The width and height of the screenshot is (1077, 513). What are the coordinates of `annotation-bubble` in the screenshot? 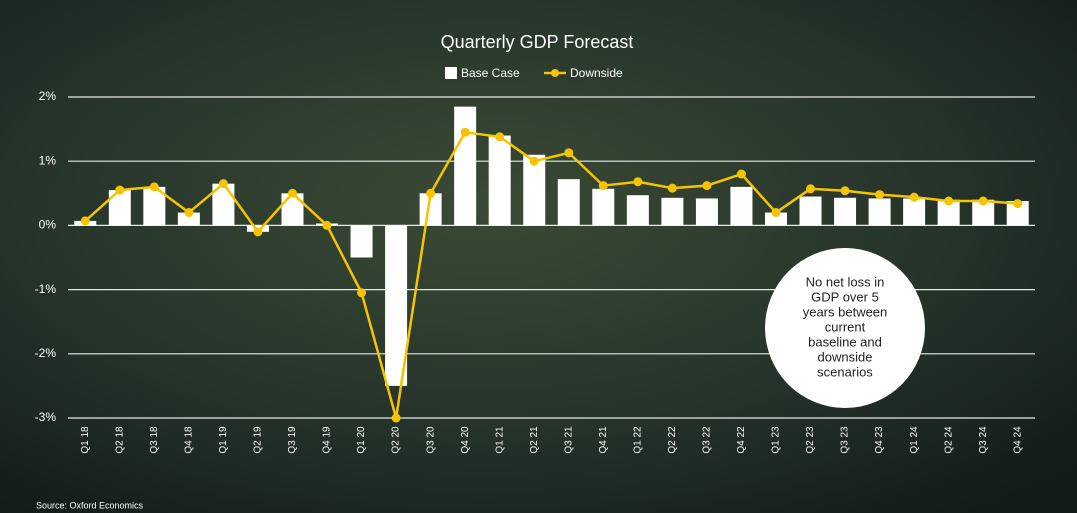 It's located at (845, 328).